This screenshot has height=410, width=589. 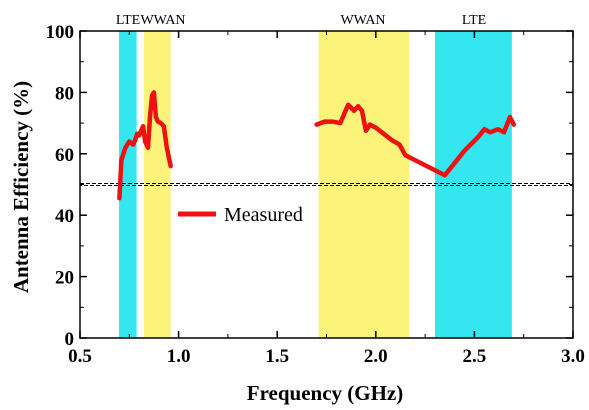 What do you see at coordinates (80, 356) in the screenshot?
I see `x-tick-label-0: 0.5` at bounding box center [80, 356].